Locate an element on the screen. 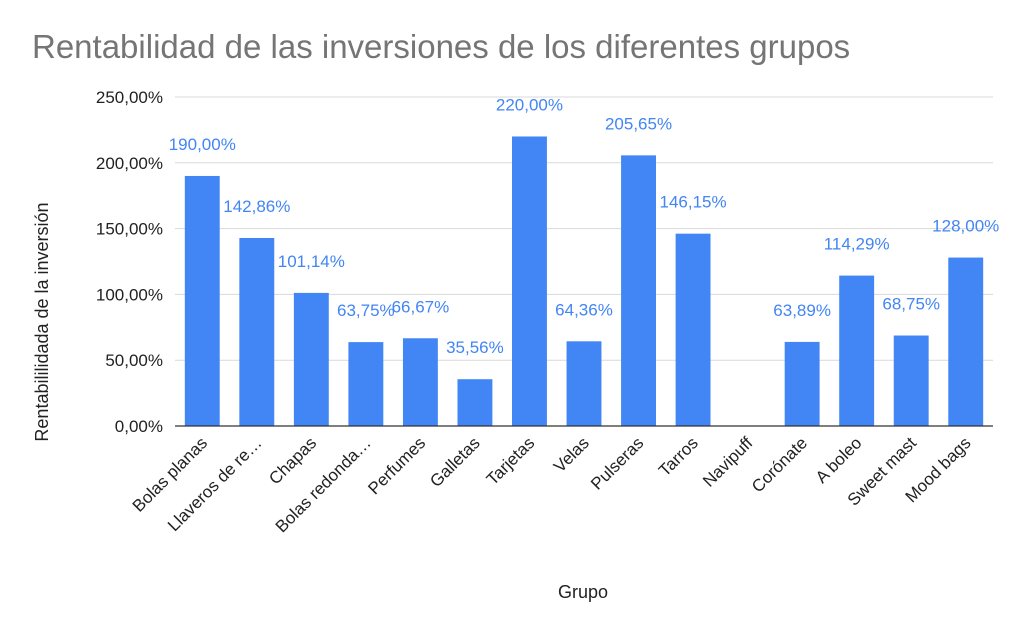 The height and width of the screenshot is (634, 1024). data-label: 63,89% is located at coordinates (802, 310).